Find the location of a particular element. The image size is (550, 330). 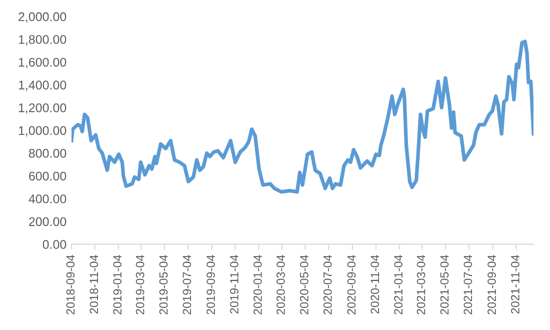

y-tick-label: 1,000.00 is located at coordinates (42, 131).